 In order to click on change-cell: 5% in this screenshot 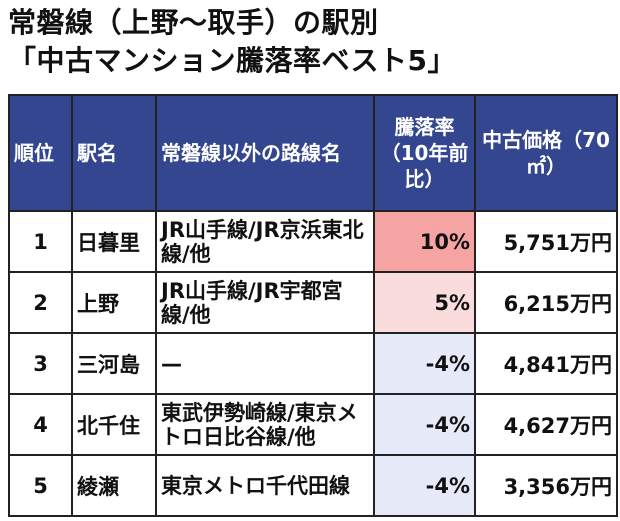, I will do `click(424, 302)`.